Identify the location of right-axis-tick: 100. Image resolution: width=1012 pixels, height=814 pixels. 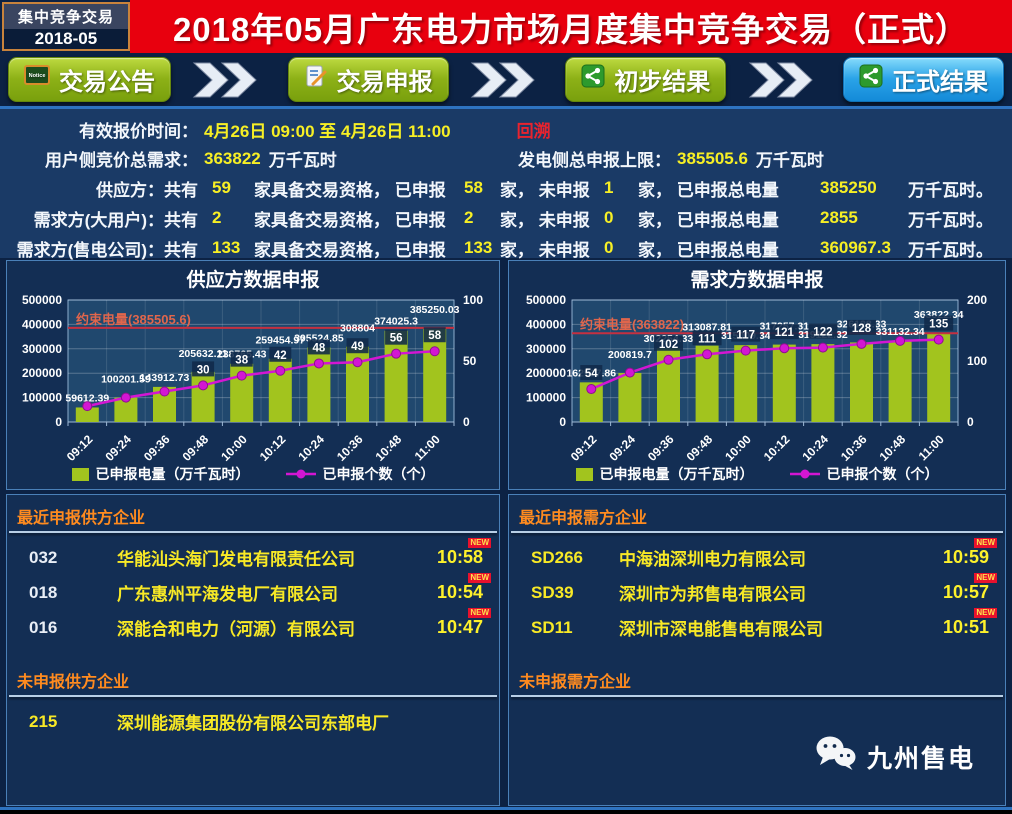
(977, 361).